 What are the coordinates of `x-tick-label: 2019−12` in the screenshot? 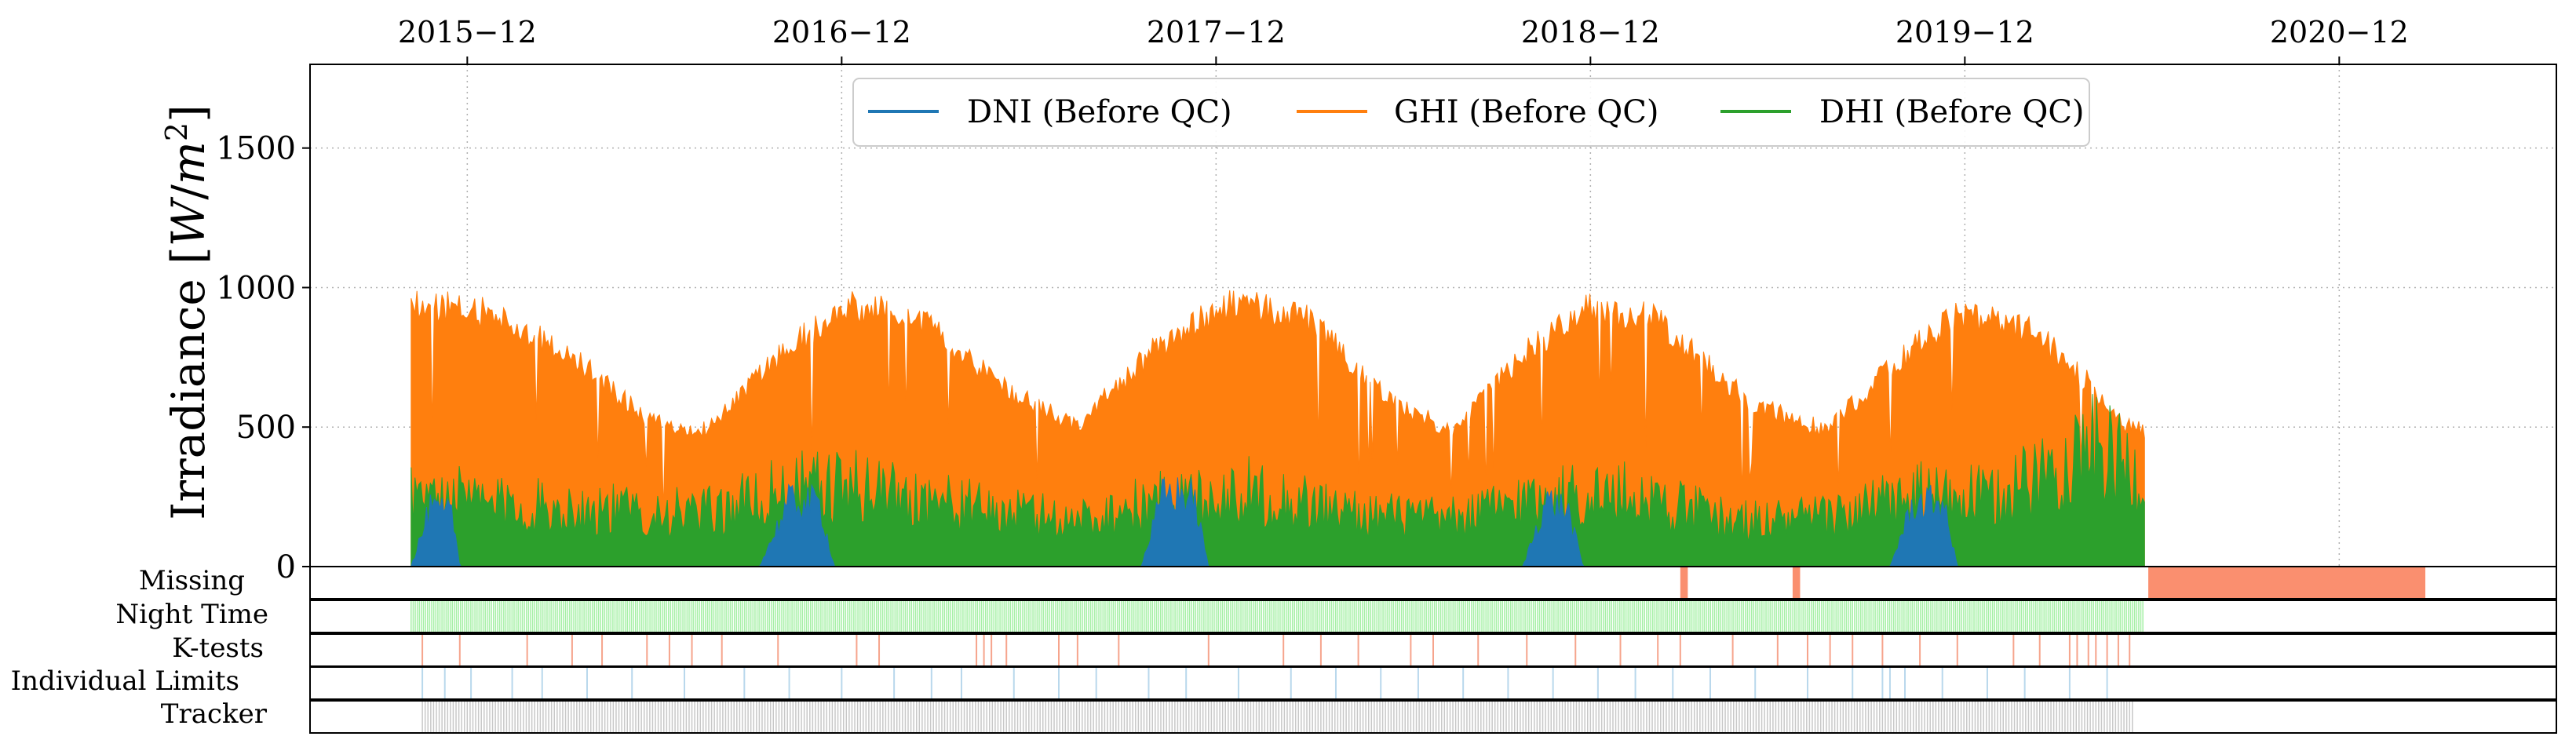 It's located at (1965, 32).